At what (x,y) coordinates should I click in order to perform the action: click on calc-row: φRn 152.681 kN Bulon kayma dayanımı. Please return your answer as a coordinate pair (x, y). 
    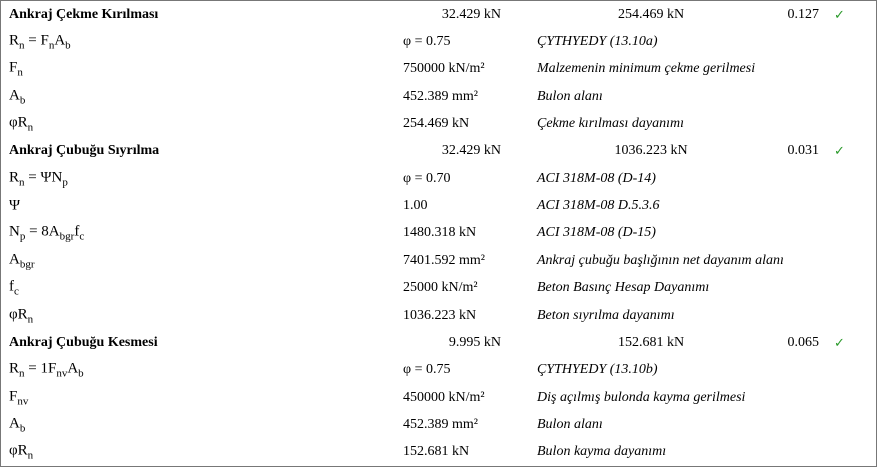
    Looking at the image, I should click on (438, 452).